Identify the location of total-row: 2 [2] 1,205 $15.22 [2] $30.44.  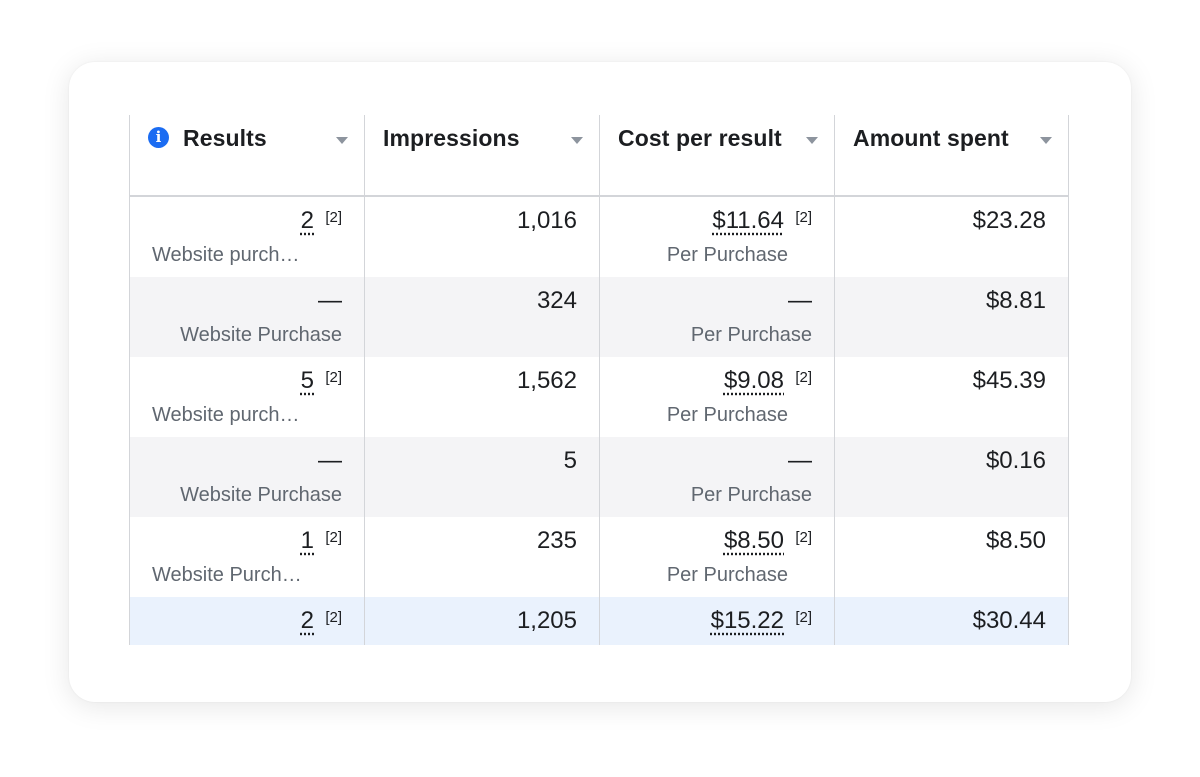
(599, 621).